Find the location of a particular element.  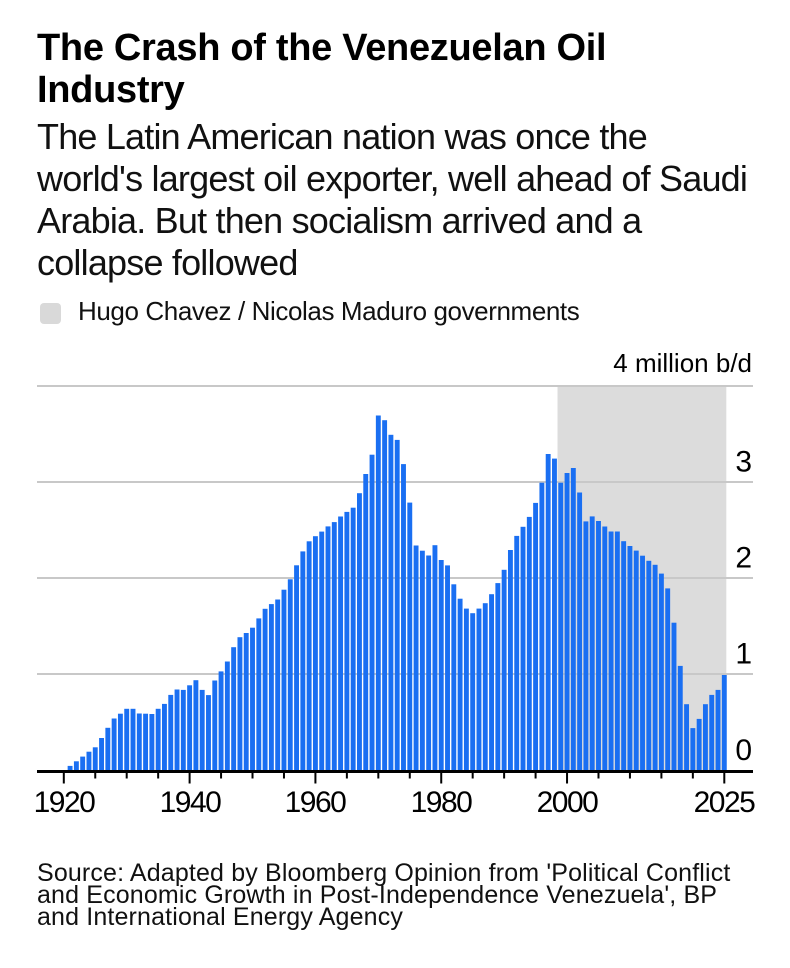

svg-text: 3 is located at coordinates (743, 462).